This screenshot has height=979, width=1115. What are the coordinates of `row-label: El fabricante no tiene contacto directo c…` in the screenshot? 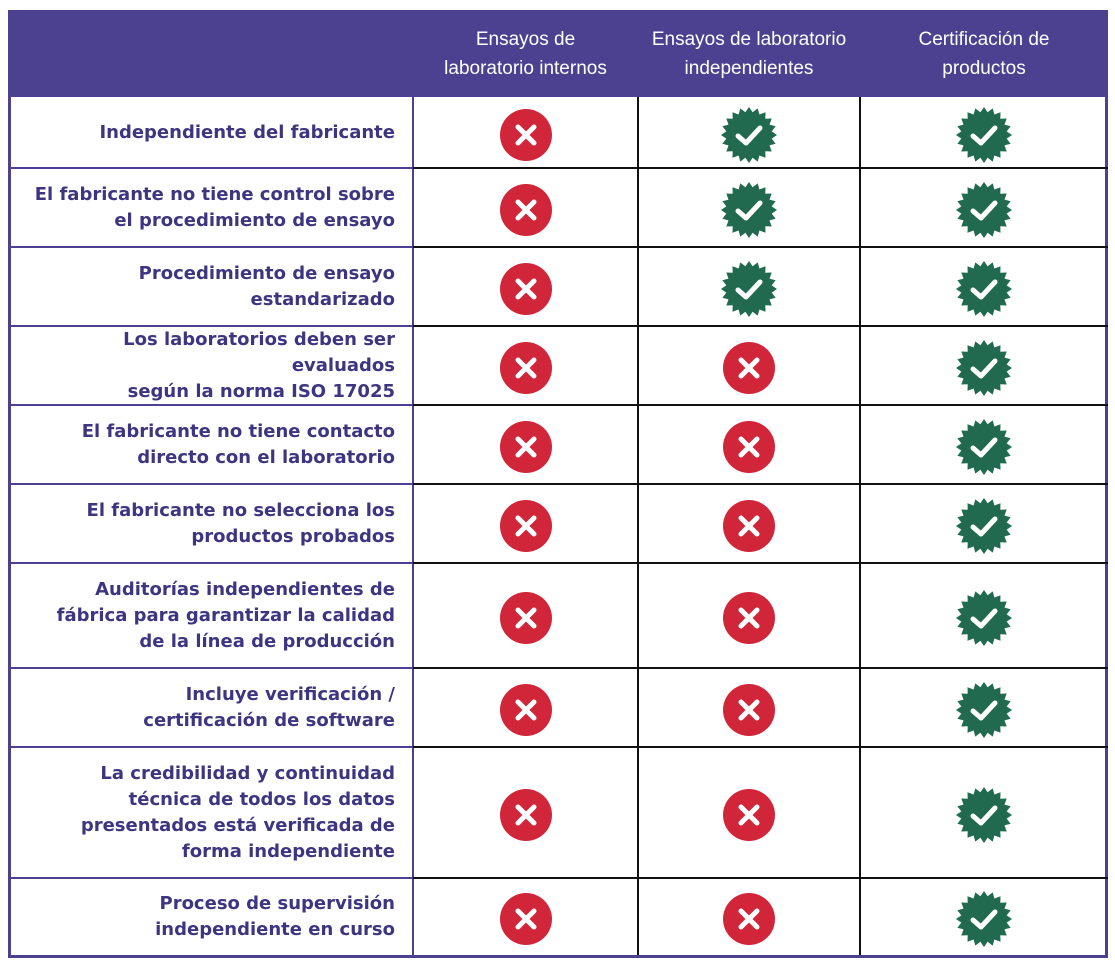 It's located at (204, 444).